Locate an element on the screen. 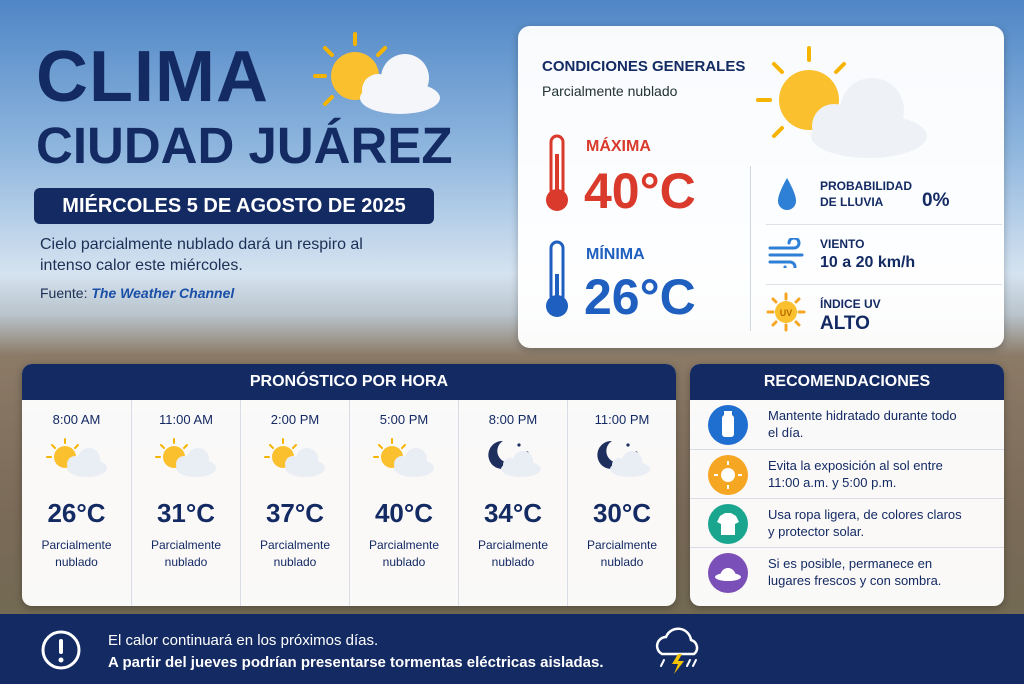 This screenshot has height=684, width=1024. hour-temp: 26°C is located at coordinates (76, 513).